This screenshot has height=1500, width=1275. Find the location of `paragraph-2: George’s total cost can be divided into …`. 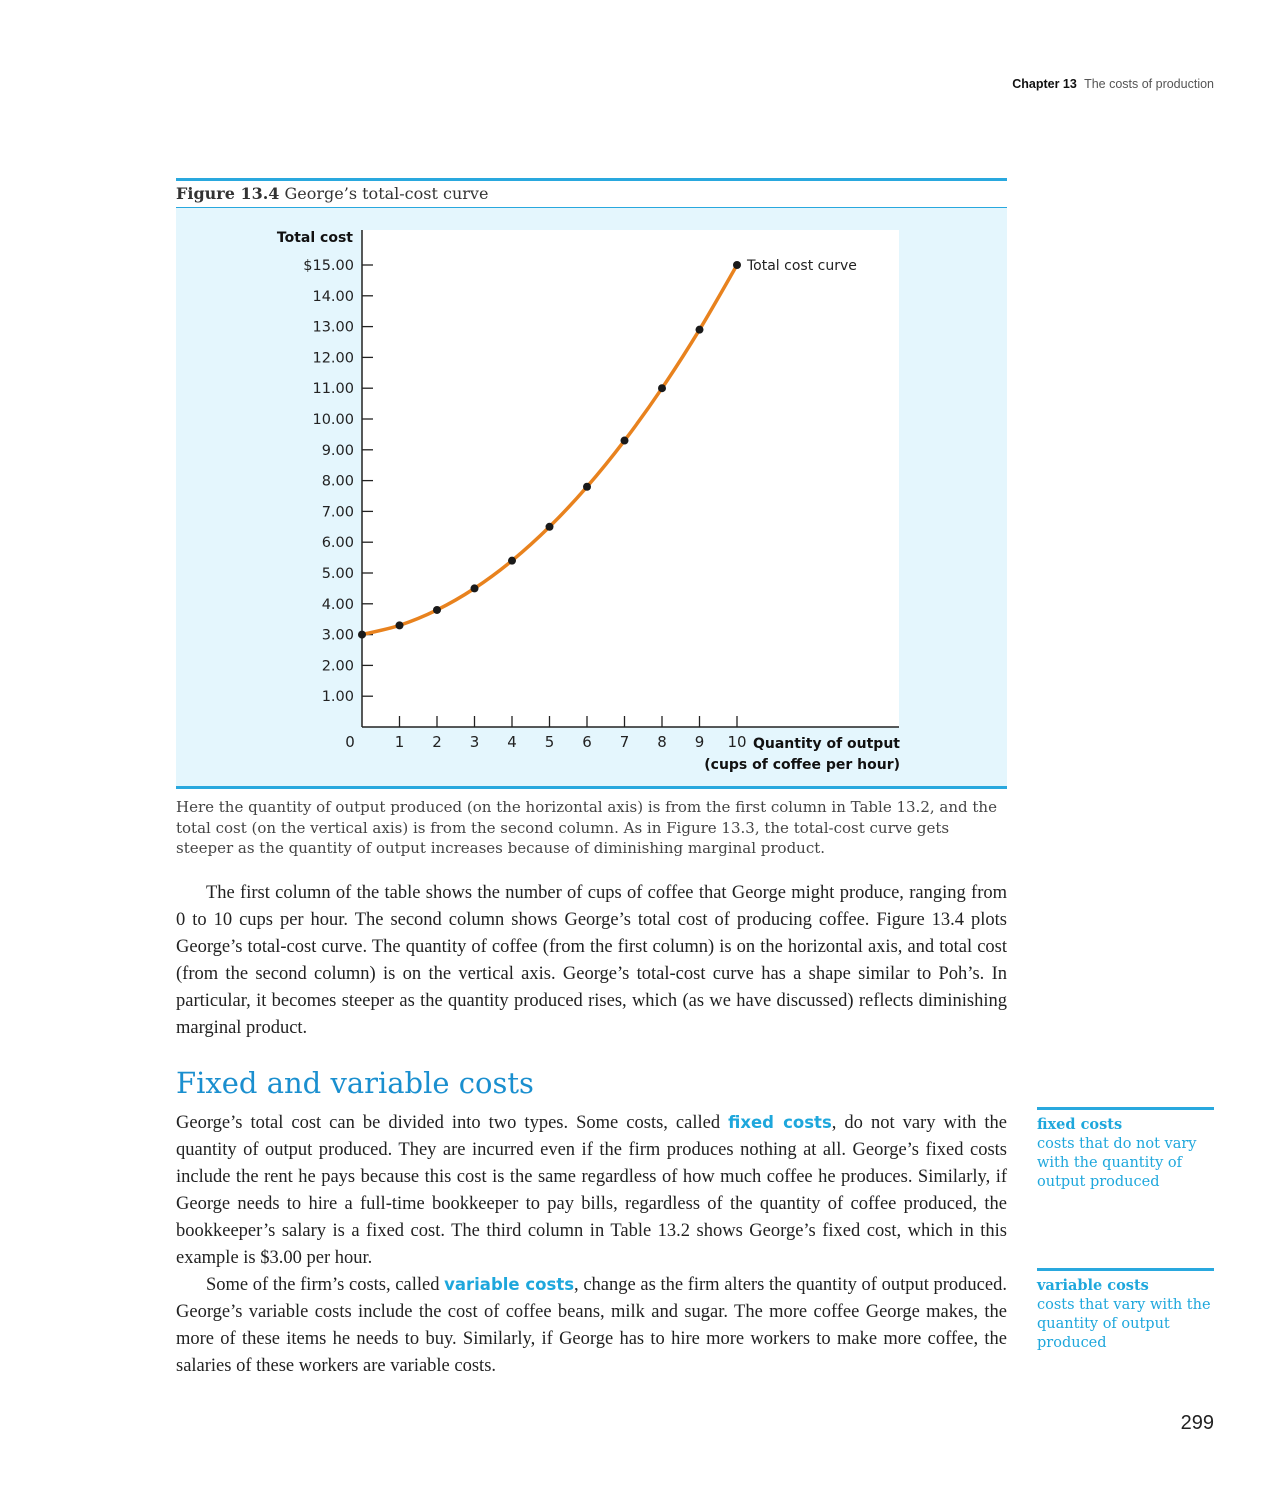

paragraph-2: George’s total cost can be divided into … is located at coordinates (591, 1190).